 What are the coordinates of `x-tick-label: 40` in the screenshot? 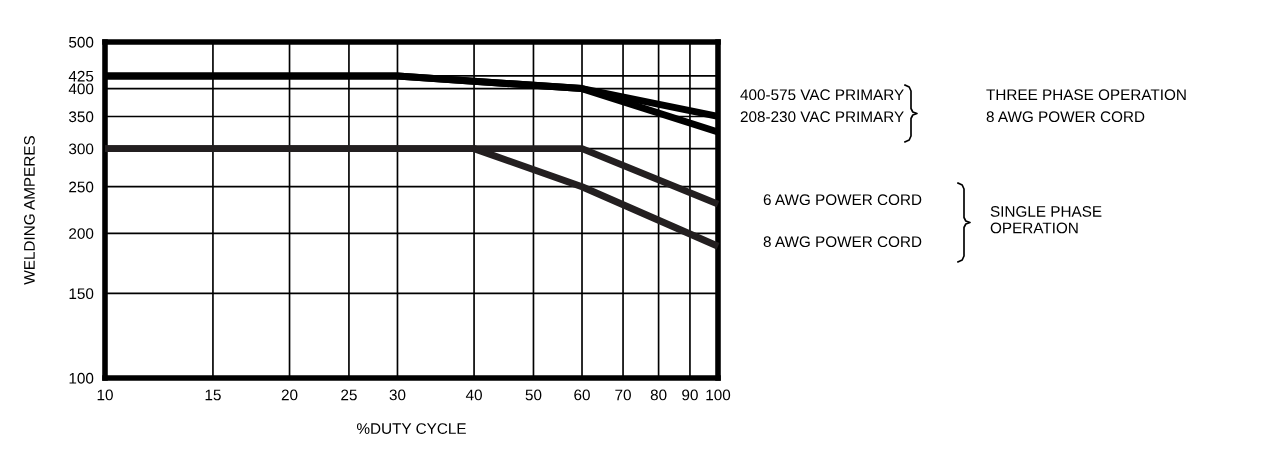 It's located at (473, 395).